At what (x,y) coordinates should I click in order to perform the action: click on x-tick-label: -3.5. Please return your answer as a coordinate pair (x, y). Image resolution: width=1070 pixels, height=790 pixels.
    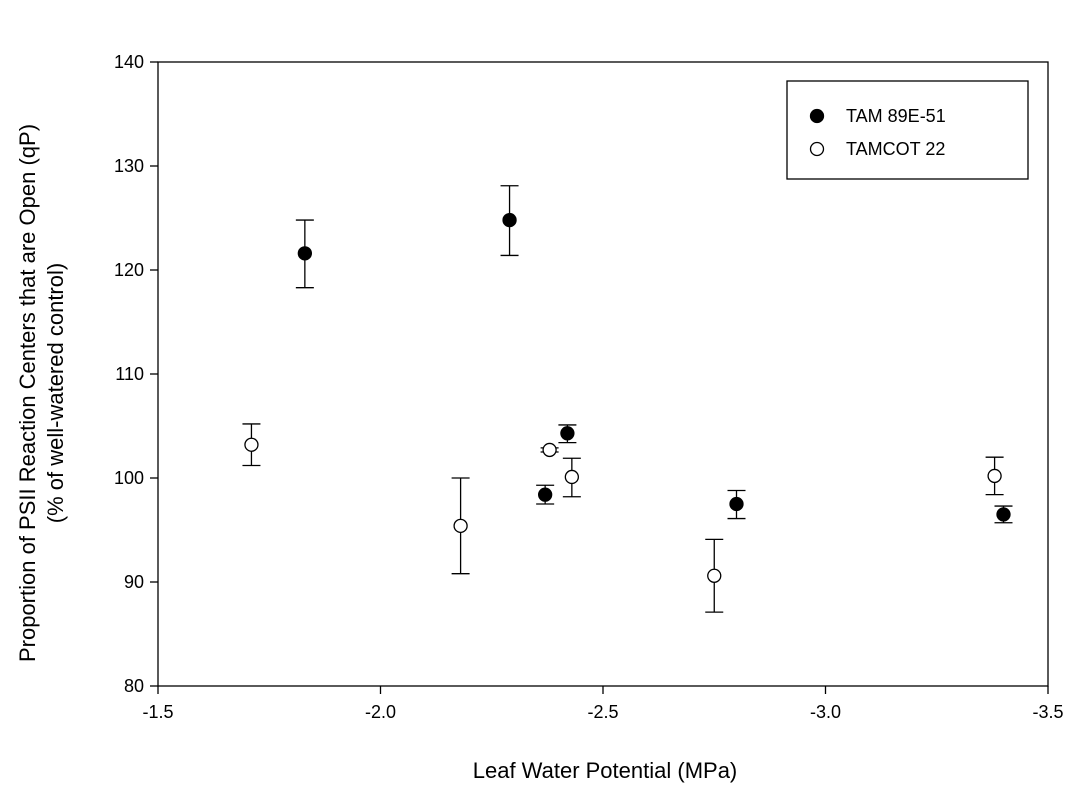
    Looking at the image, I should click on (1047, 712).